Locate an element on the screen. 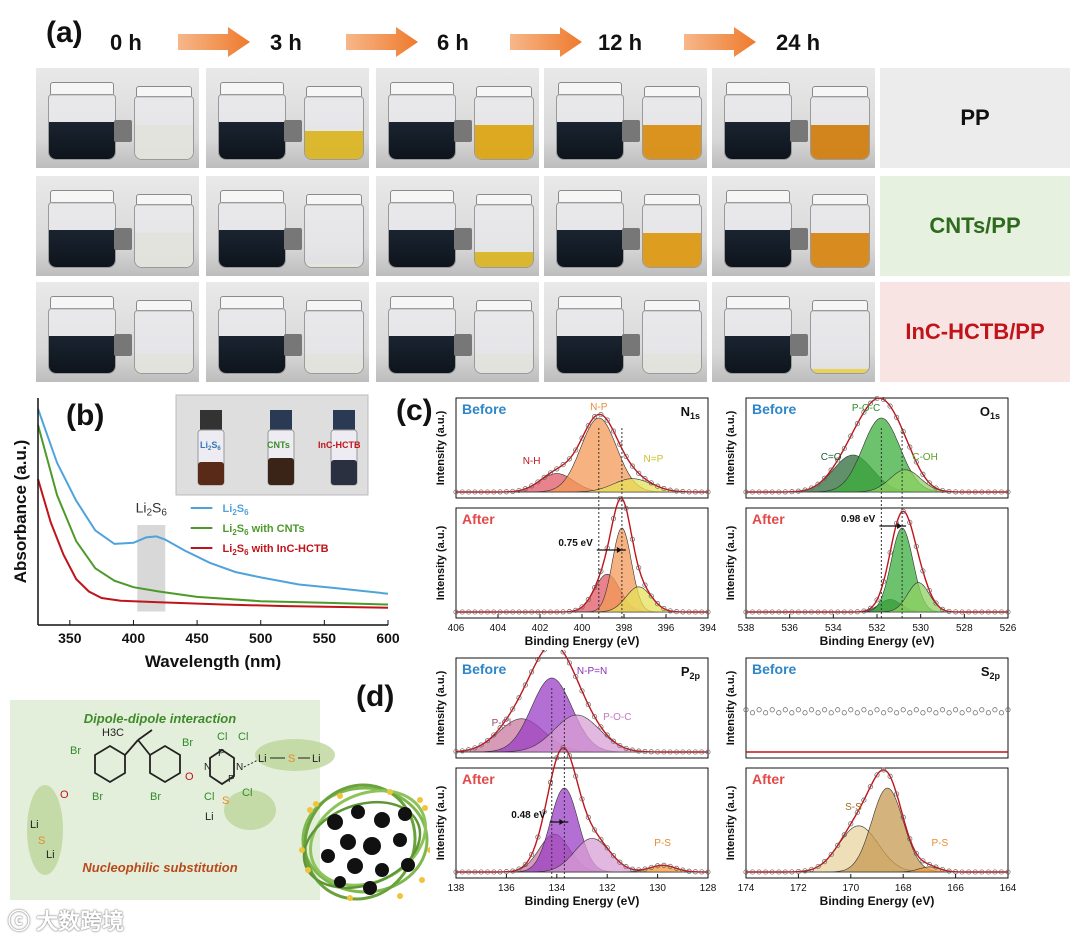 The height and width of the screenshot is (940, 1080). spectrum-title: S2p is located at coordinates (991, 672).